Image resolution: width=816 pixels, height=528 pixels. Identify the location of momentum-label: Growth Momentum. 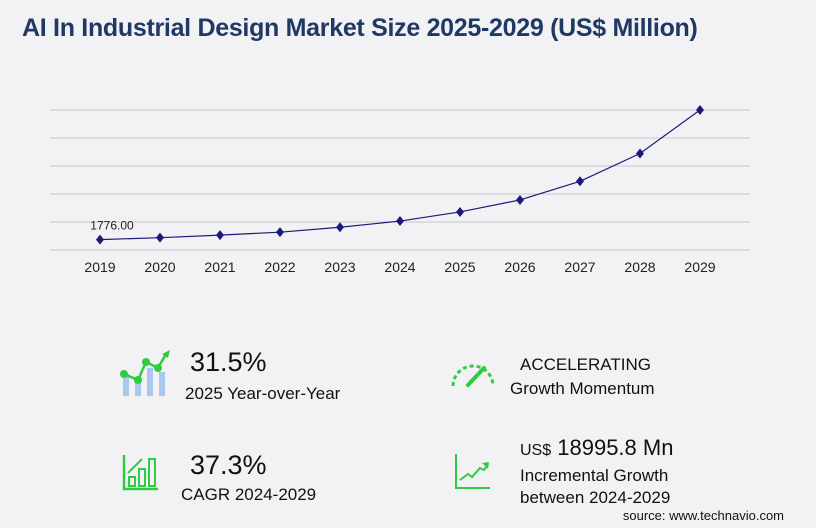
(582, 388).